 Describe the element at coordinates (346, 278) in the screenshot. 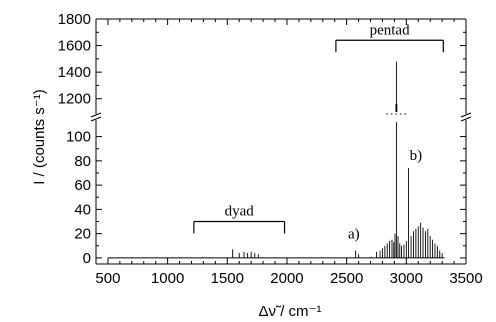

I see `x-tick-label: 2500` at that location.